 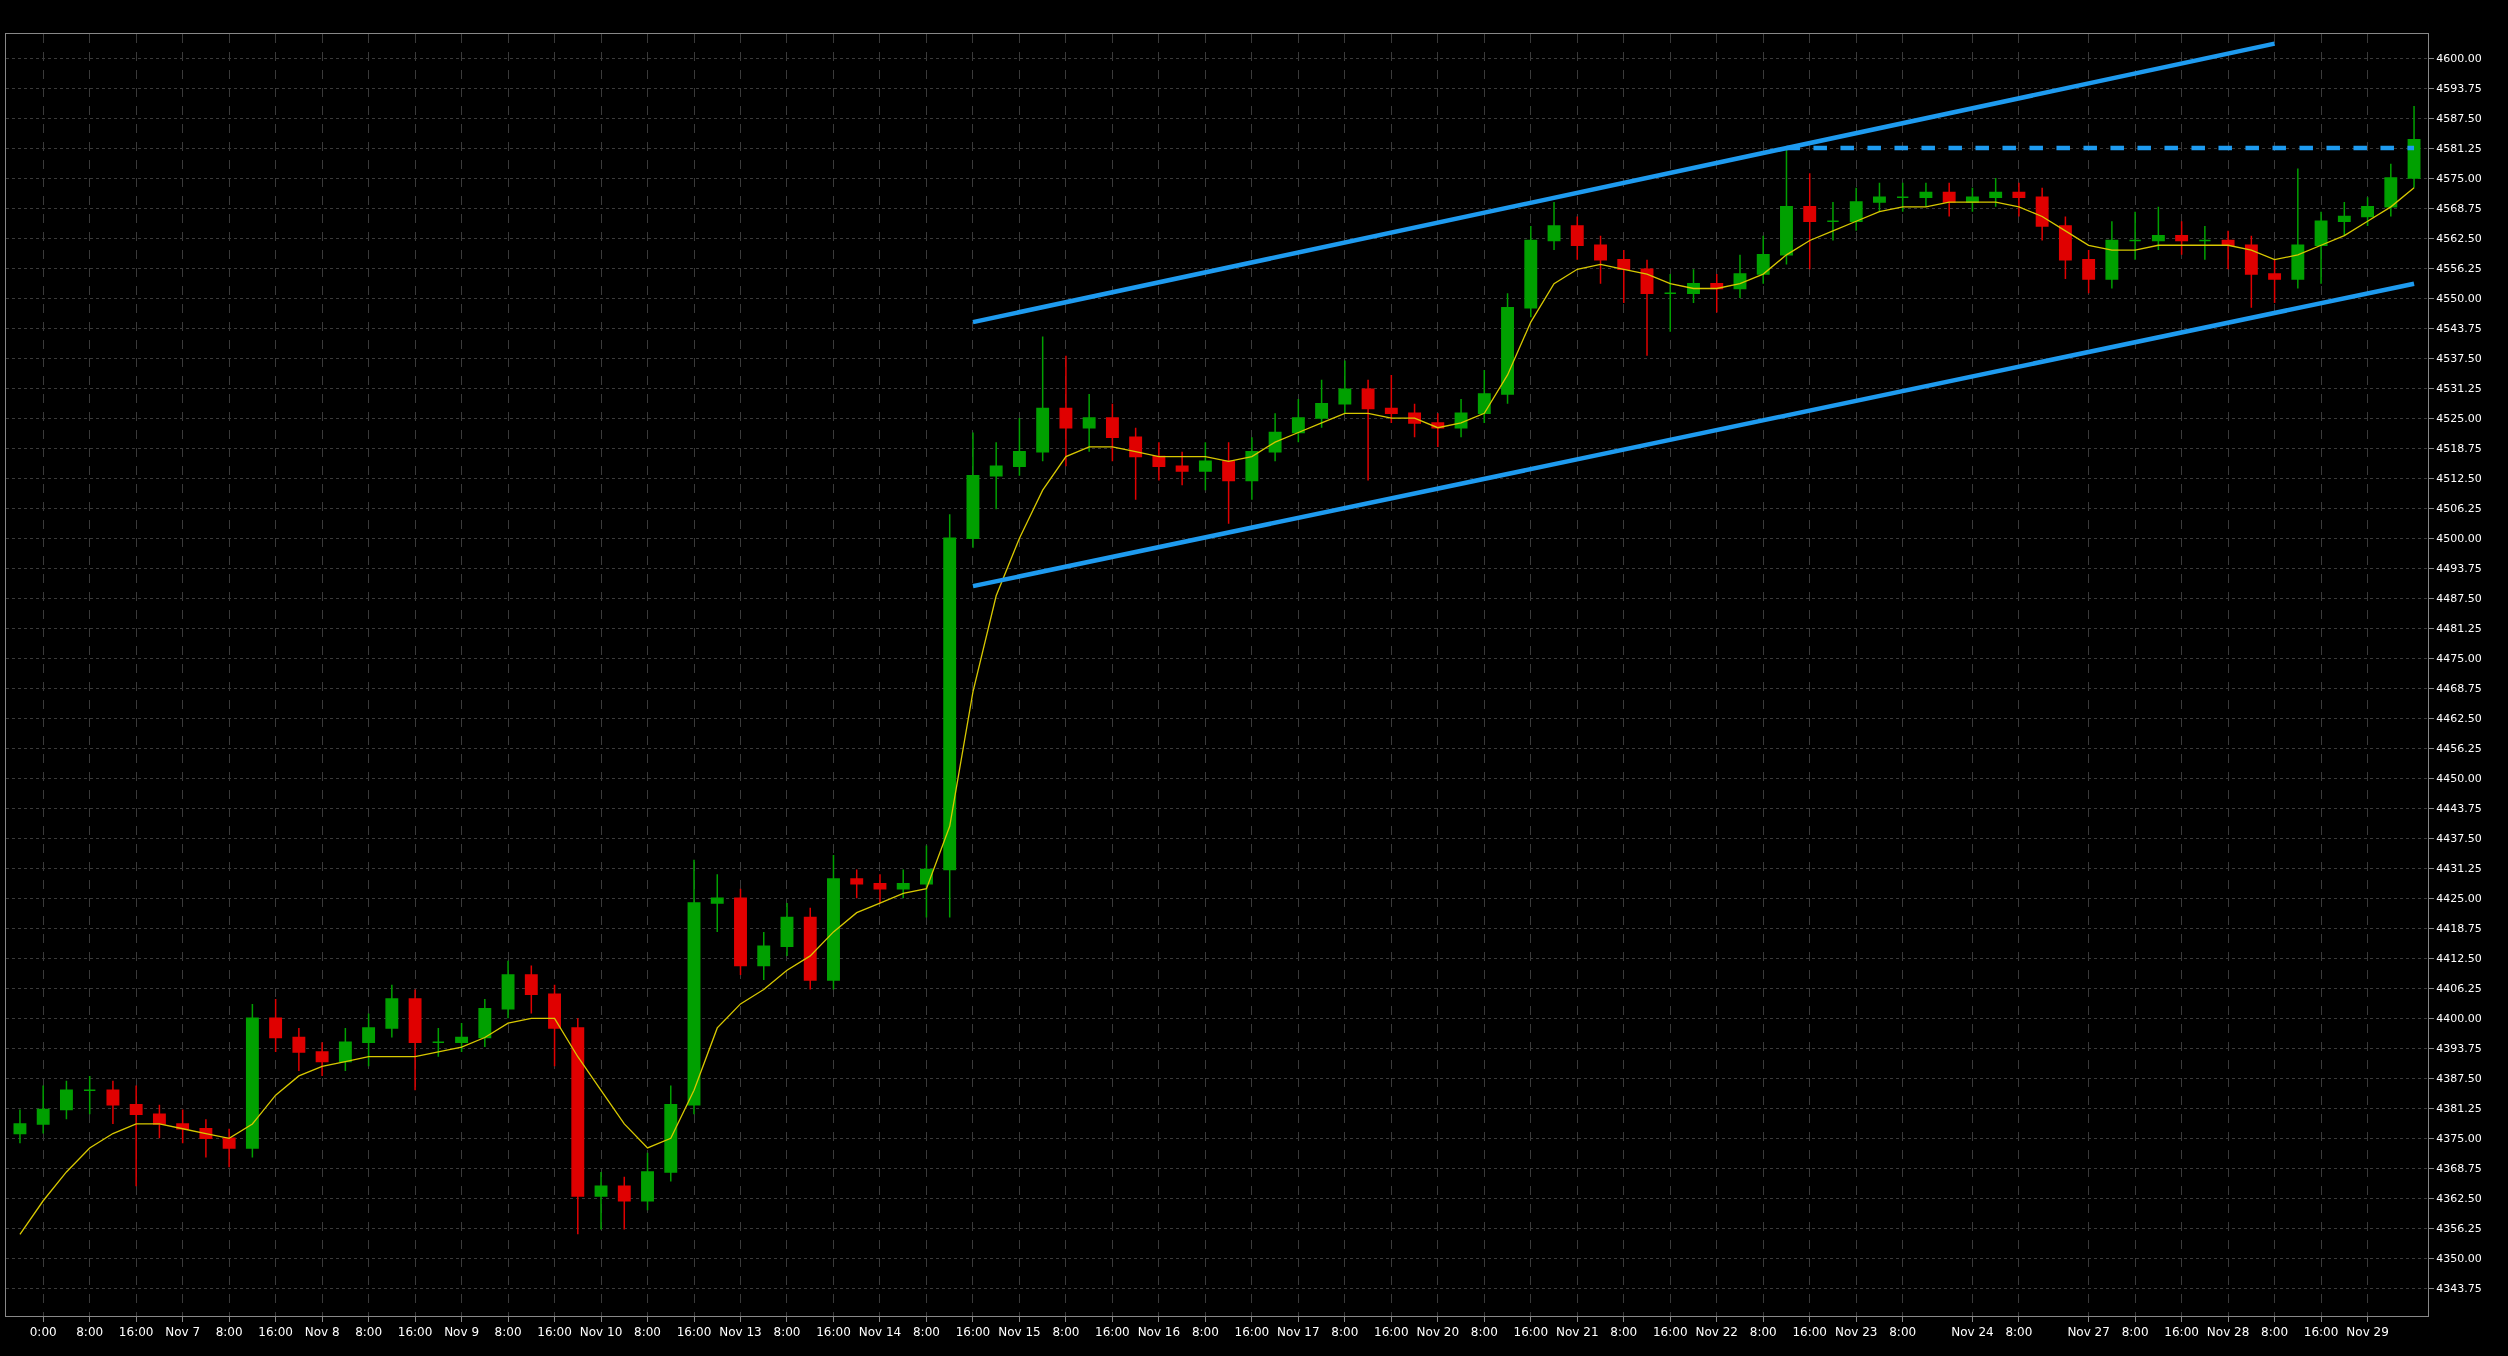 I want to click on x-tick-label: Nov 22, so click(x=1716, y=1332).